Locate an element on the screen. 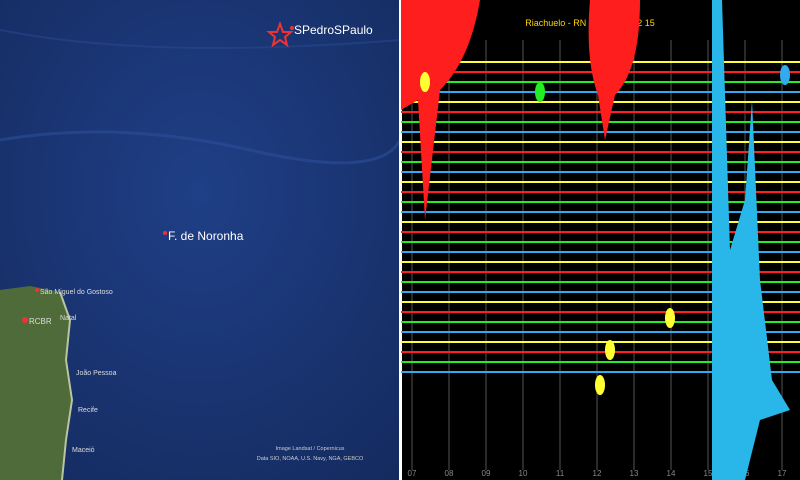  city-label: Natal is located at coordinates (68, 318).